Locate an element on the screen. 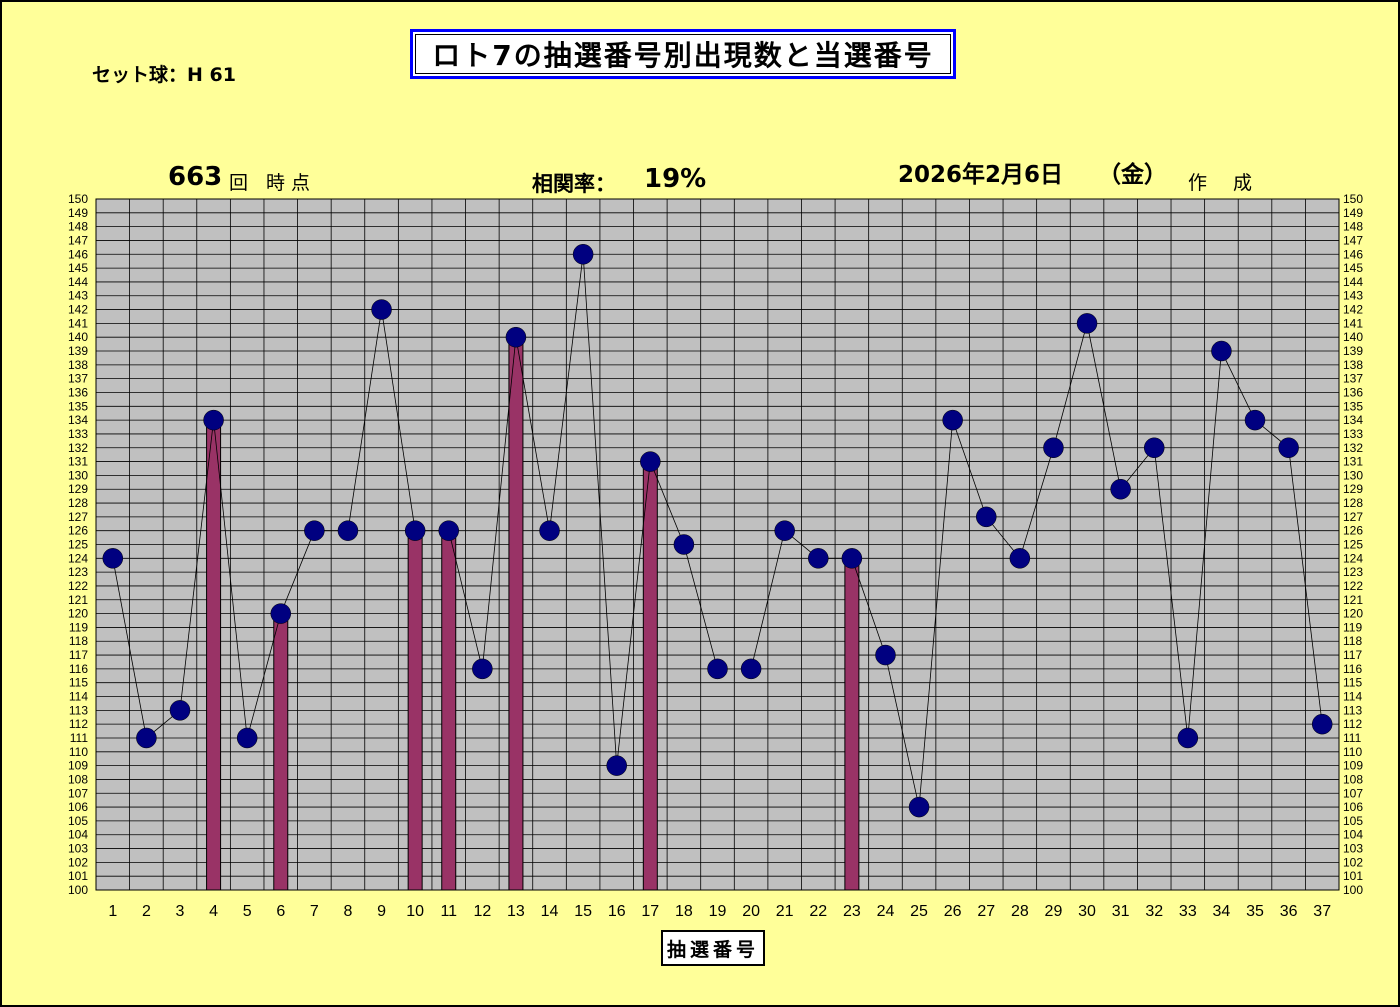 This screenshot has width=1400, height=1007. y-tick-label-left: 122 is located at coordinates (78, 586).